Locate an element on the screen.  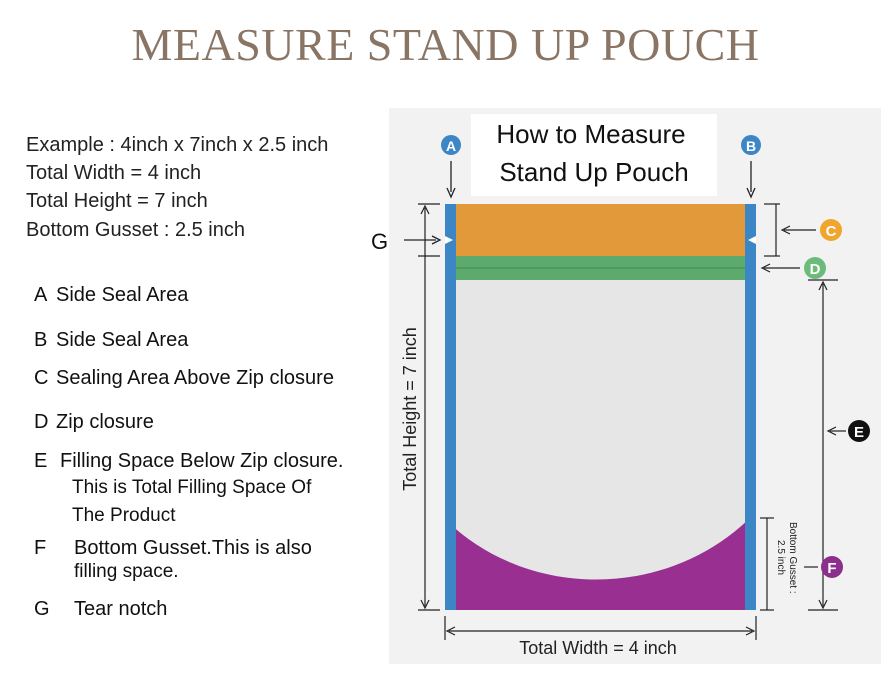
example-height: Total Height = 7 inch is located at coordinates (117, 201).